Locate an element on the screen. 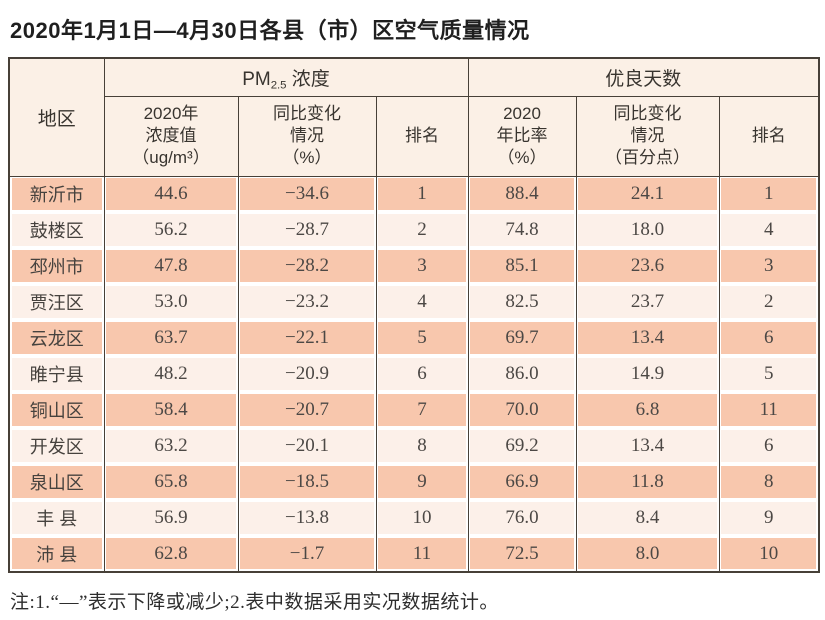  value-cell: −20.7 is located at coordinates (307, 410).